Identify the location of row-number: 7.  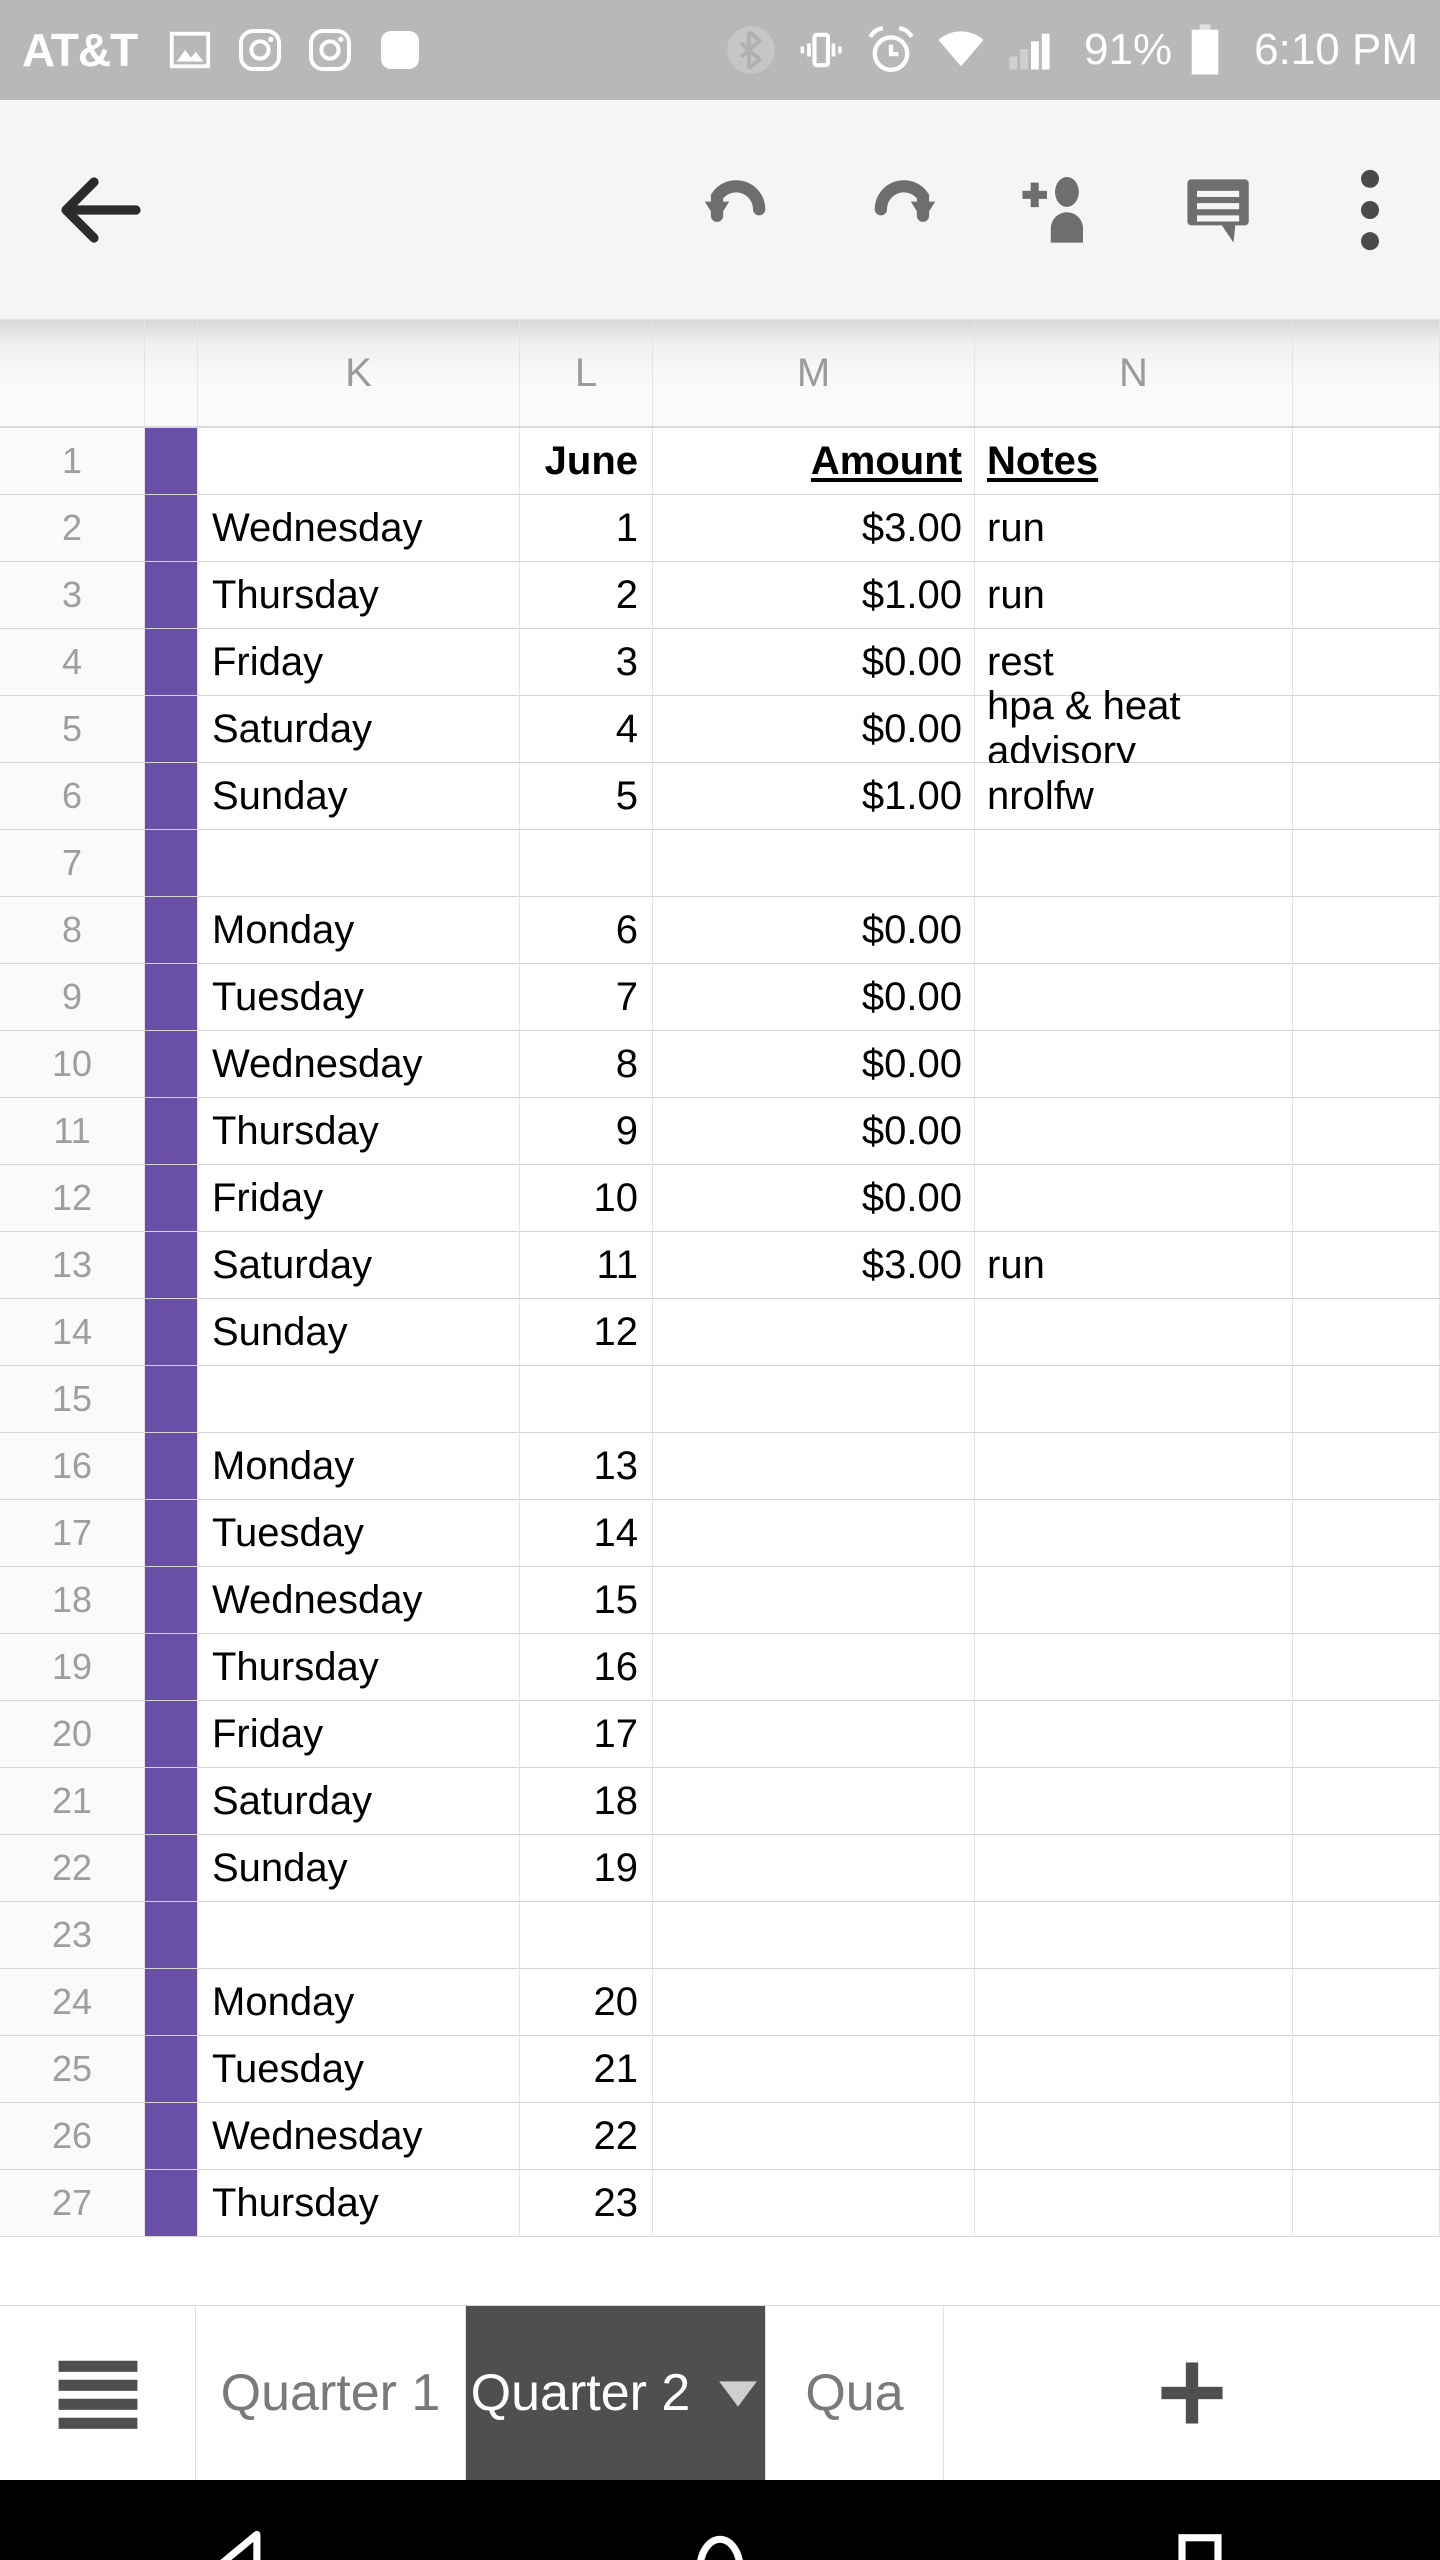
(72, 863).